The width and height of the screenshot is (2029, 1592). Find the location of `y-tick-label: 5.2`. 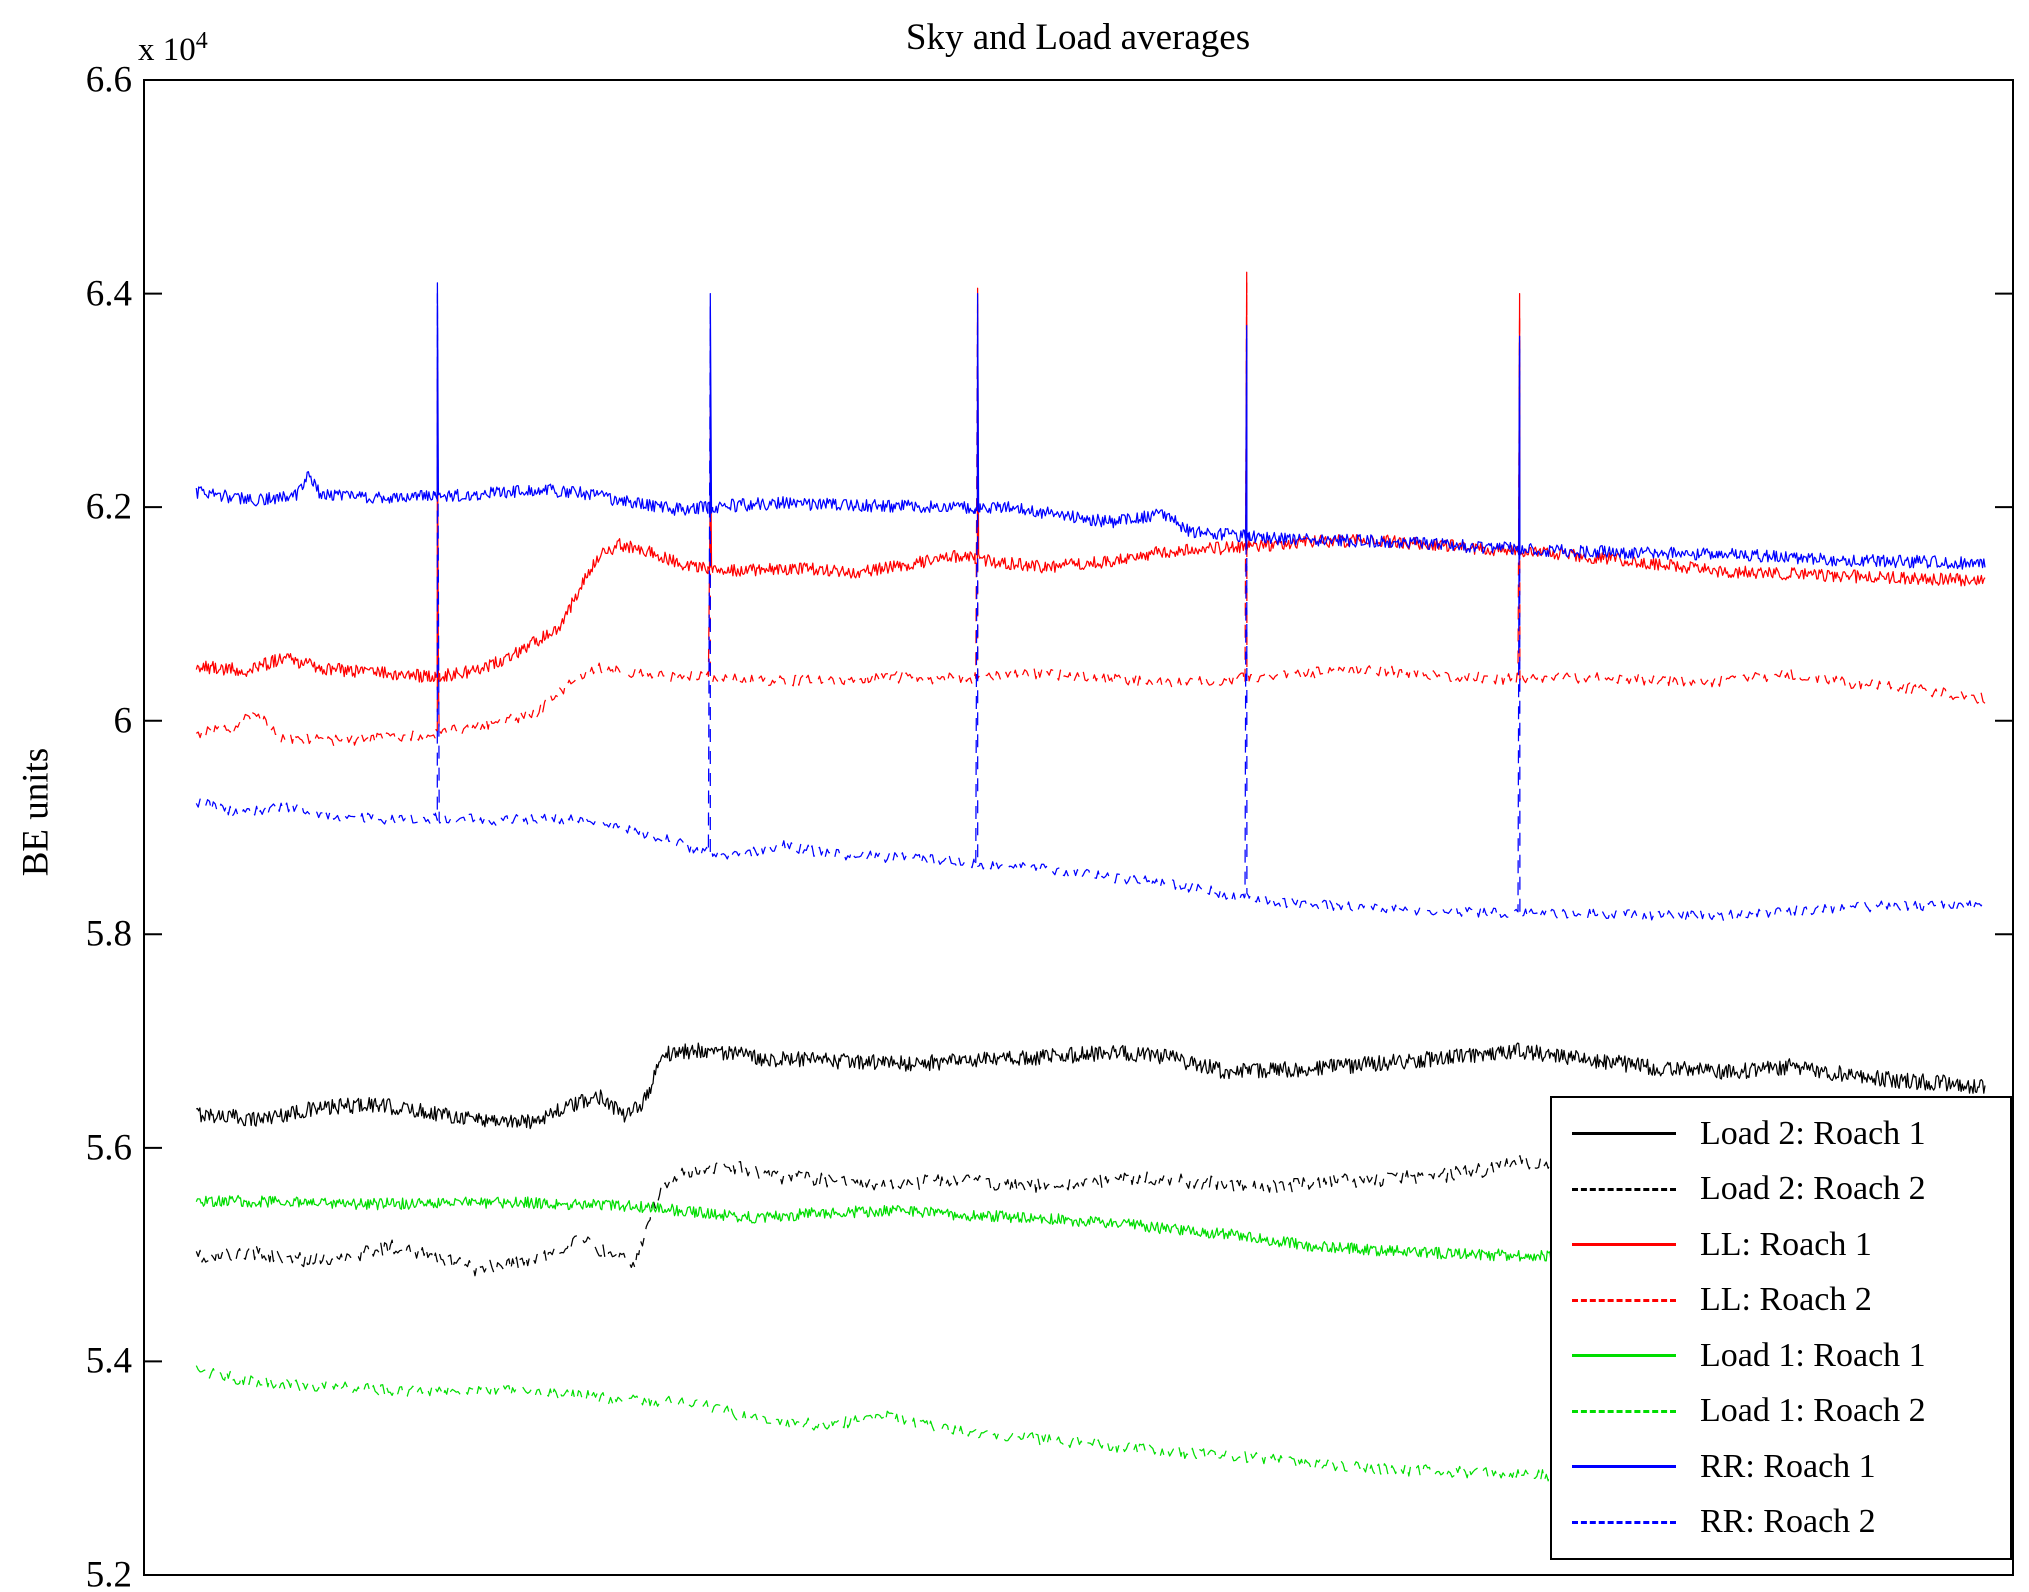

y-tick-label: 5.2 is located at coordinates (108, 1573).